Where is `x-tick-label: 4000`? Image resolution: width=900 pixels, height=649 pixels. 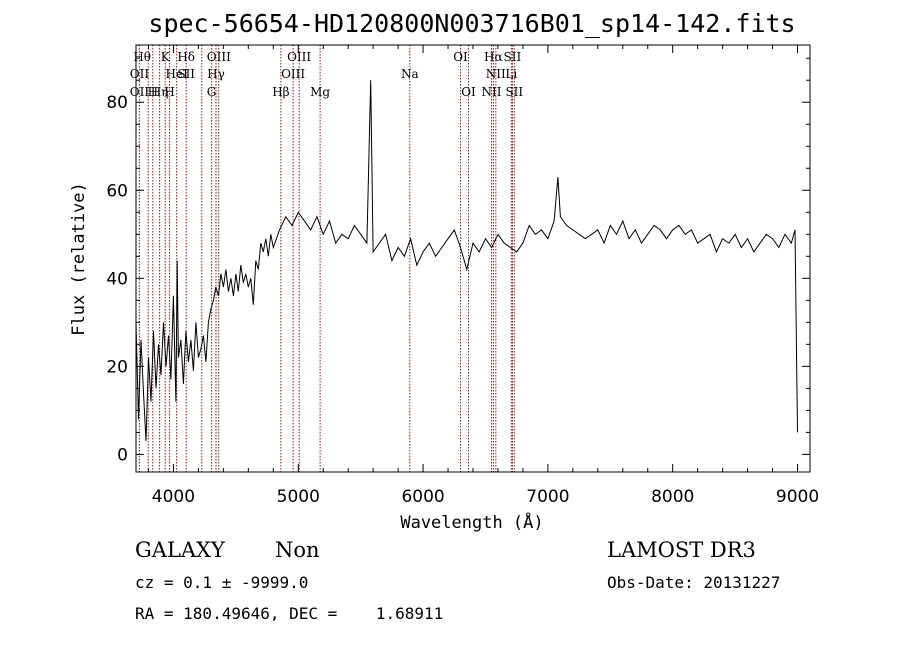 x-tick-label: 4000 is located at coordinates (173, 497).